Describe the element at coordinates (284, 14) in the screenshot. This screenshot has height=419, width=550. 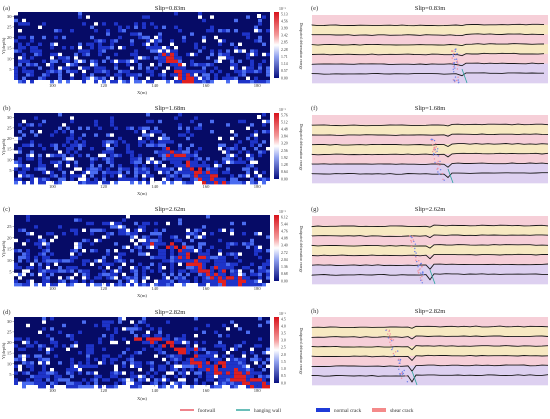
I see `colorbar-tick-label: 5.13` at that location.